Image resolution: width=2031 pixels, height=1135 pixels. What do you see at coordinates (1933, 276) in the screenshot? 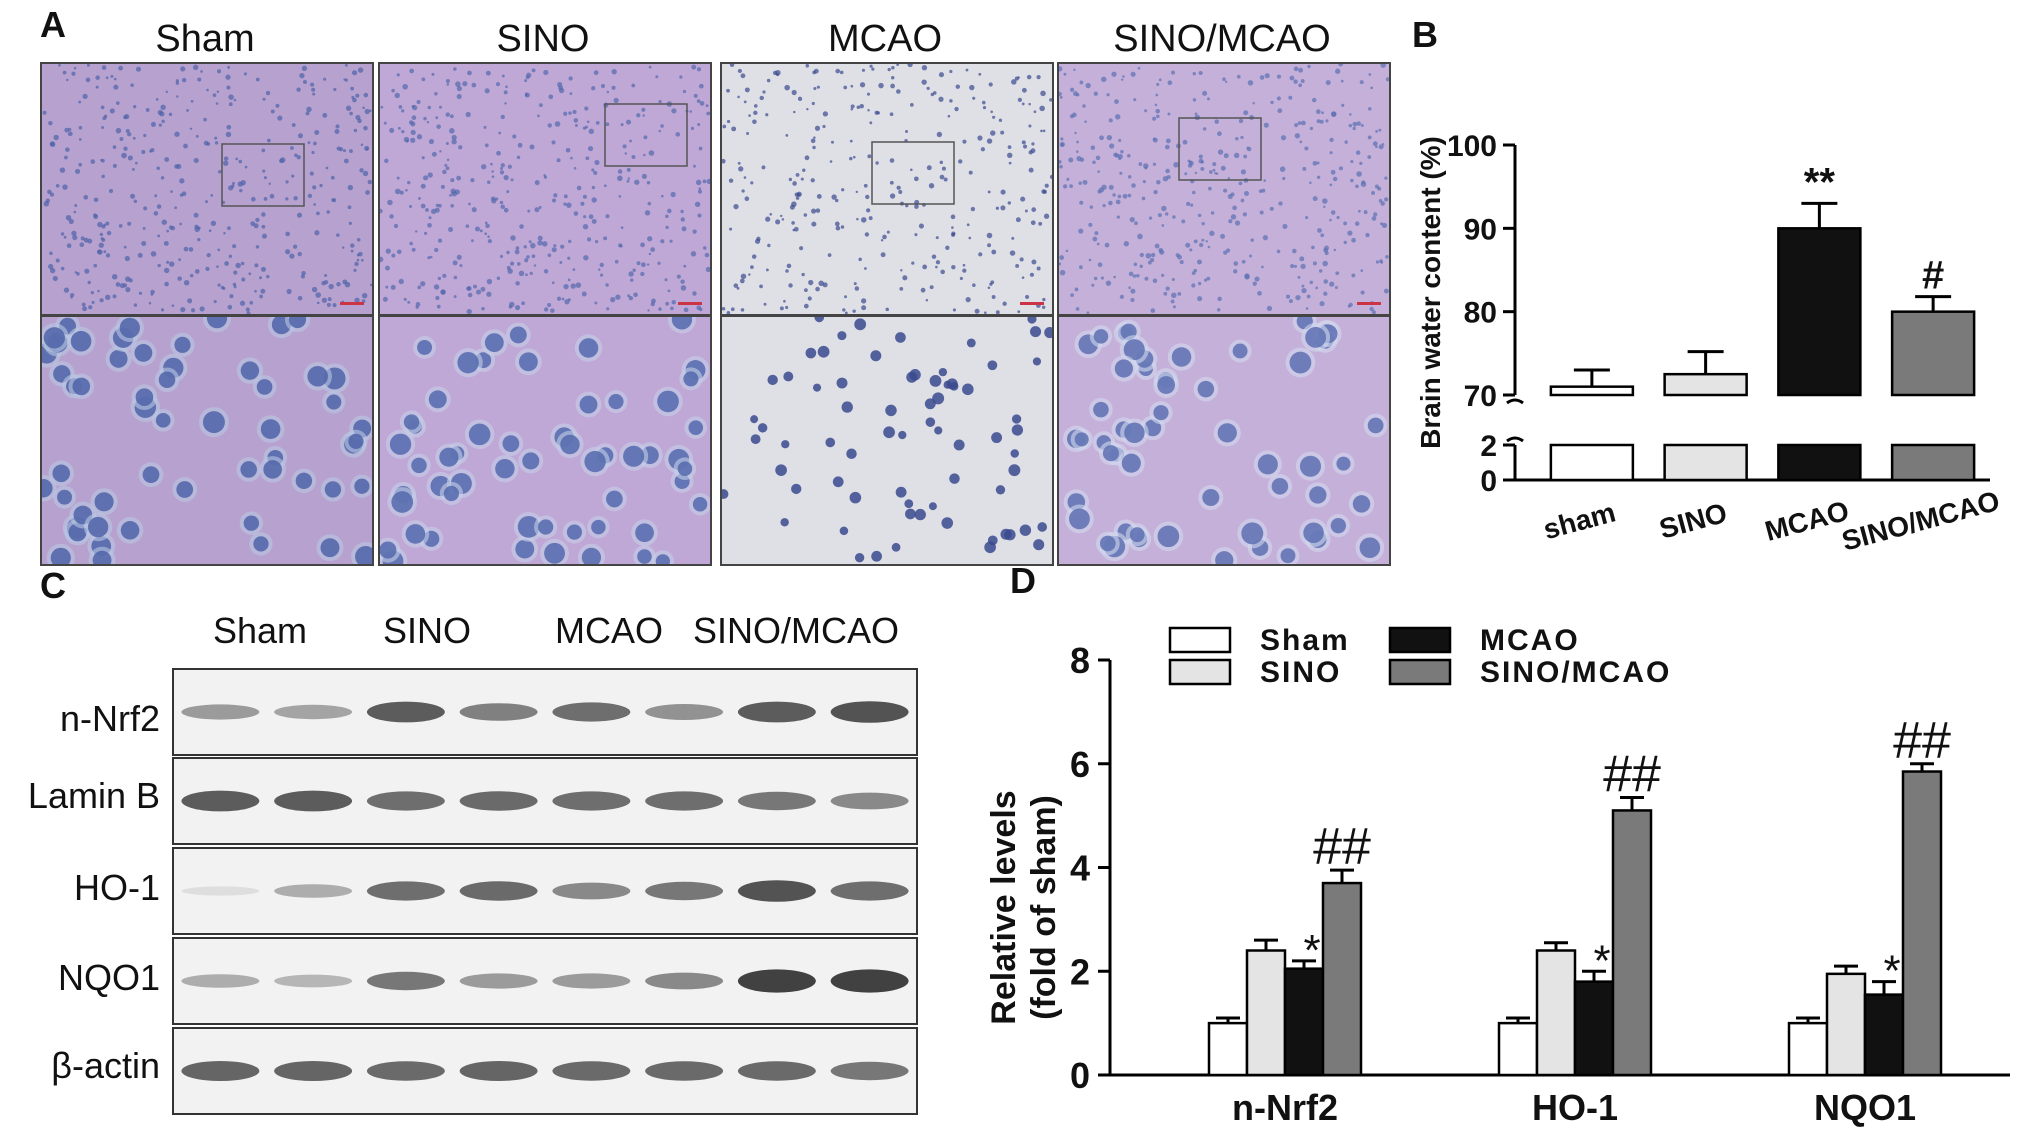
I see `significance-mark: #` at bounding box center [1933, 276].